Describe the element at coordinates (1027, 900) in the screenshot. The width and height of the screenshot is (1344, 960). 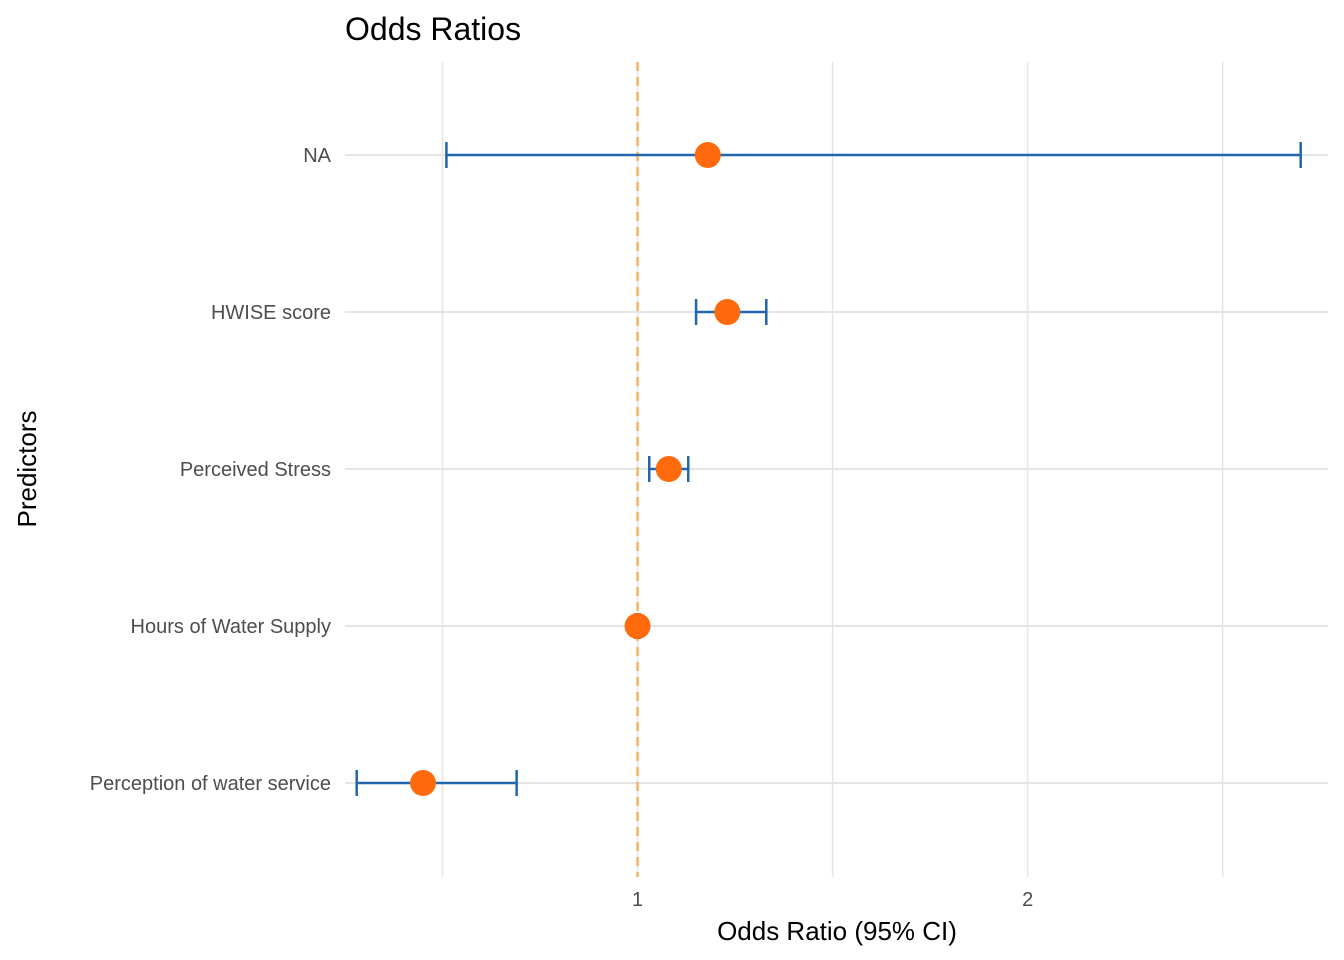
I see `x-tick-label: 2` at that location.